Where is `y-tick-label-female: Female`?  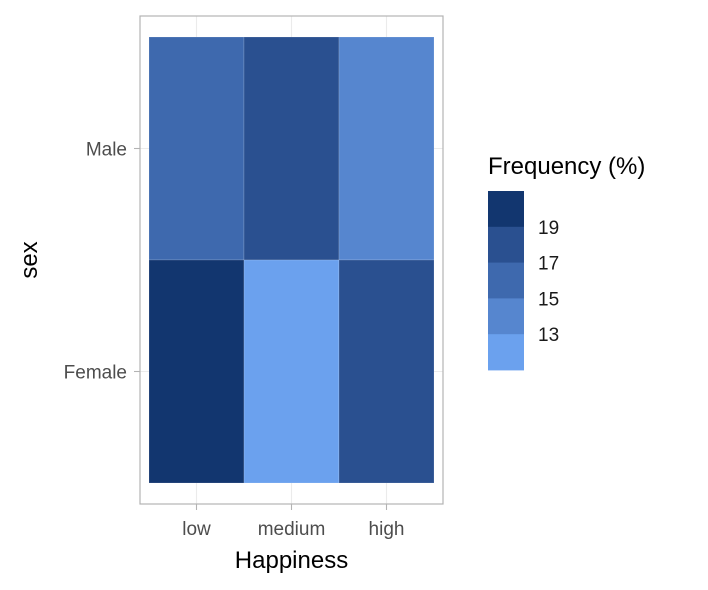
y-tick-label-female: Female is located at coordinates (95, 373).